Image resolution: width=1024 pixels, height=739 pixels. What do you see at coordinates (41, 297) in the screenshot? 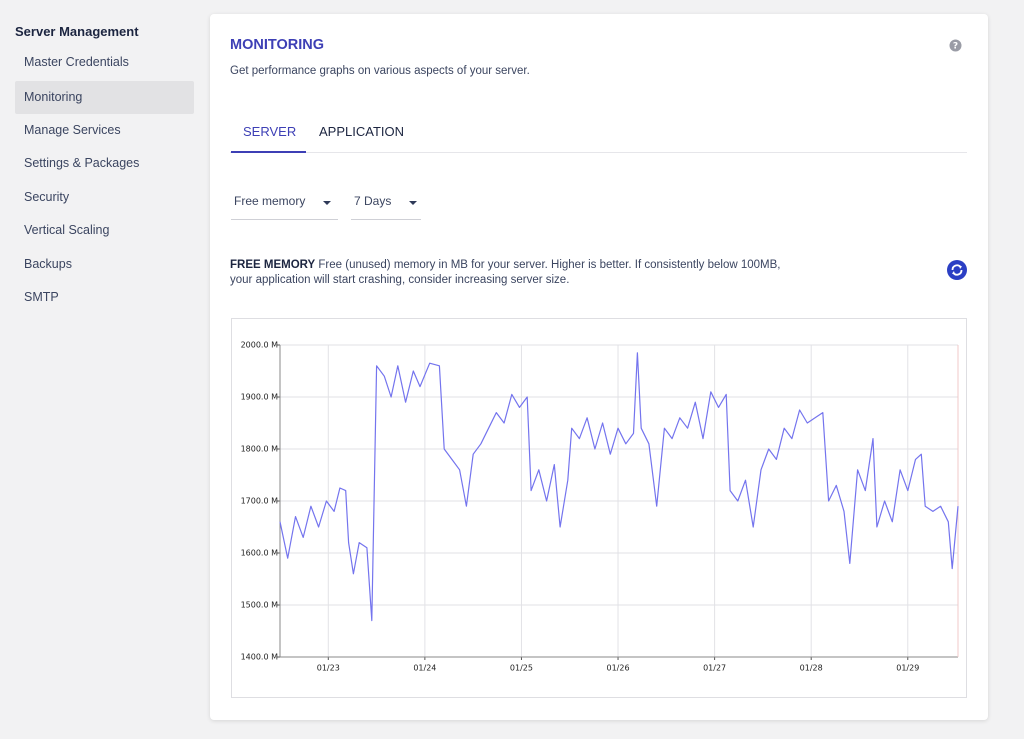
I see `nav-item: SMTP` at bounding box center [41, 297].